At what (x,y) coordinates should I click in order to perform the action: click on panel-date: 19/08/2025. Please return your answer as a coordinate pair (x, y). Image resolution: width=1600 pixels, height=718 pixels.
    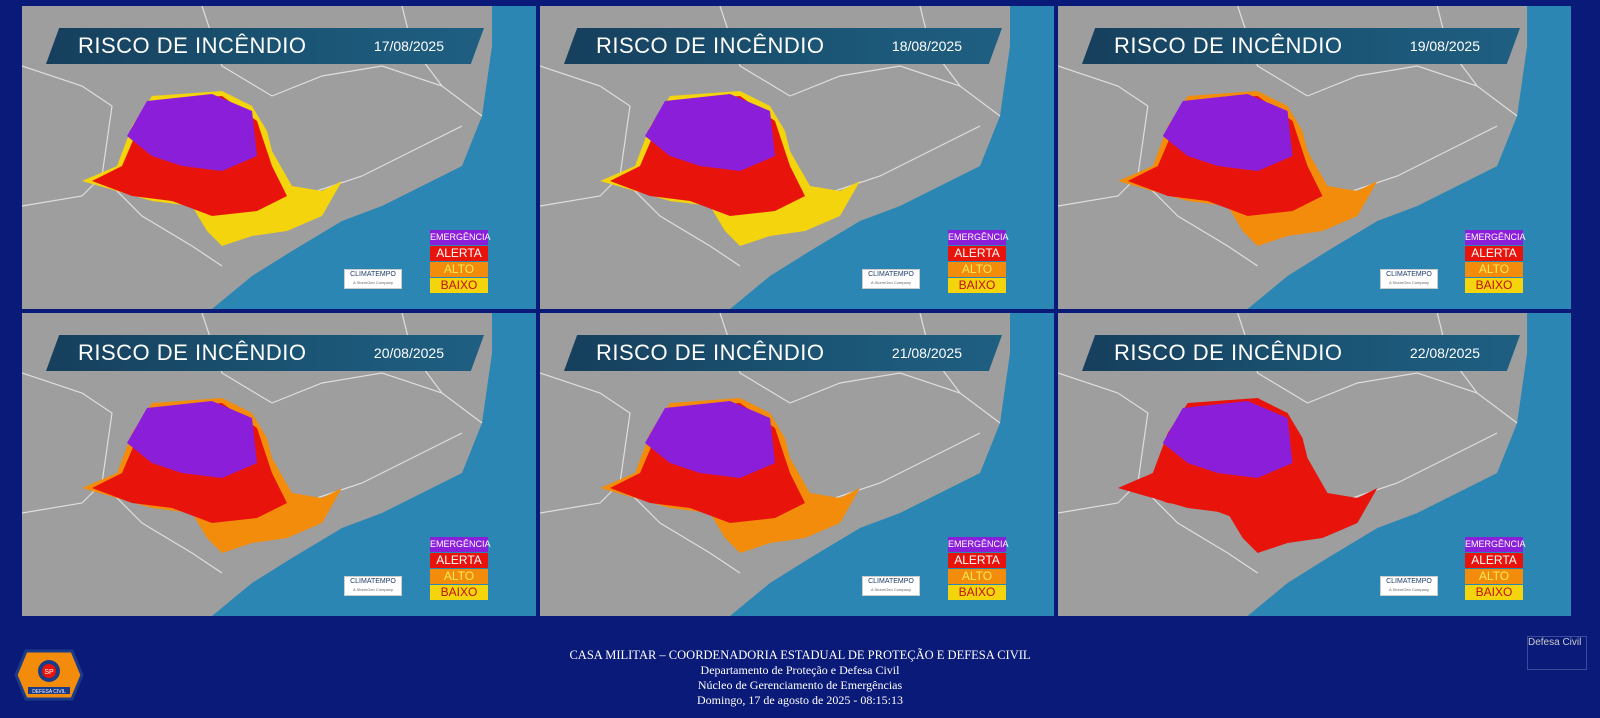
    Looking at the image, I should click on (1444, 46).